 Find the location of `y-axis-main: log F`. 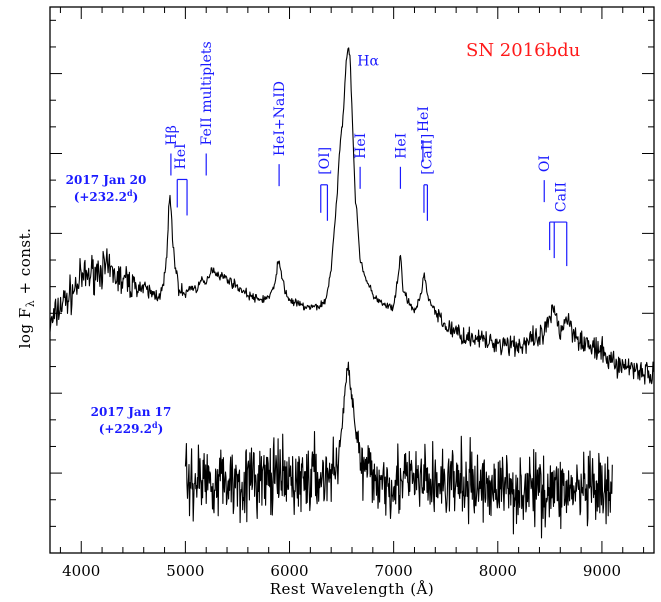

y-axis-main: log F is located at coordinates (25, 327).